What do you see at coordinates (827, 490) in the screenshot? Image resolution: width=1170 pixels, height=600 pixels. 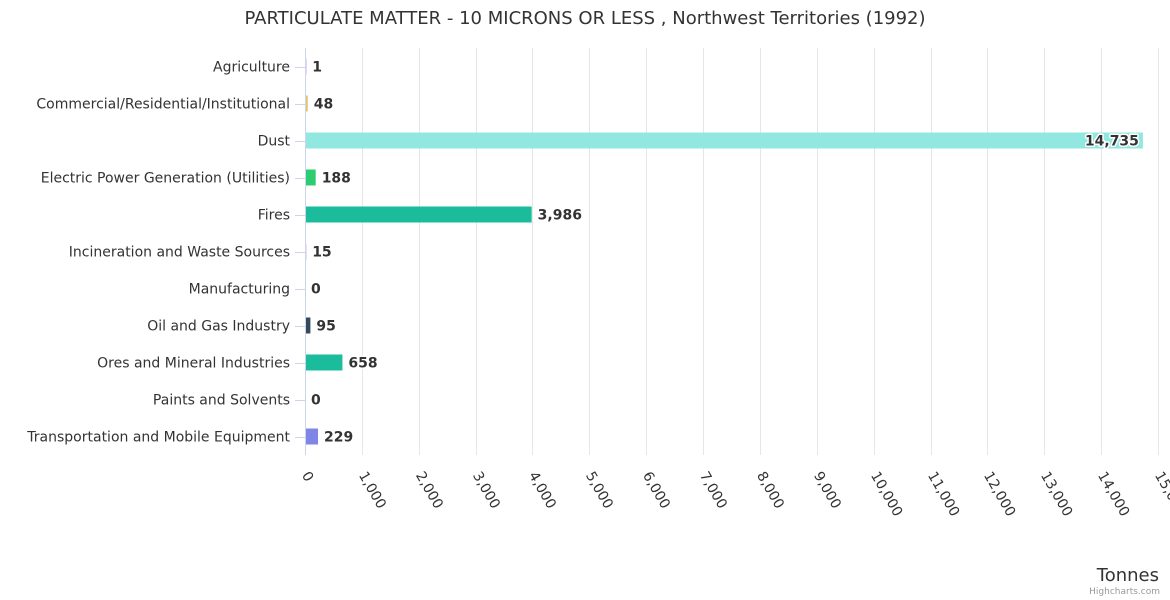 I see `x-tick-label: 9,000` at bounding box center [827, 490].